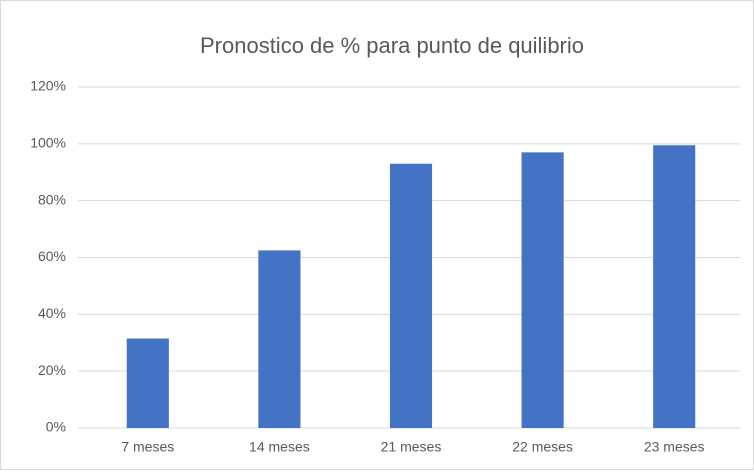 The height and width of the screenshot is (475, 754). What do you see at coordinates (48, 143) in the screenshot?
I see `y-tick-label: 100%` at bounding box center [48, 143].